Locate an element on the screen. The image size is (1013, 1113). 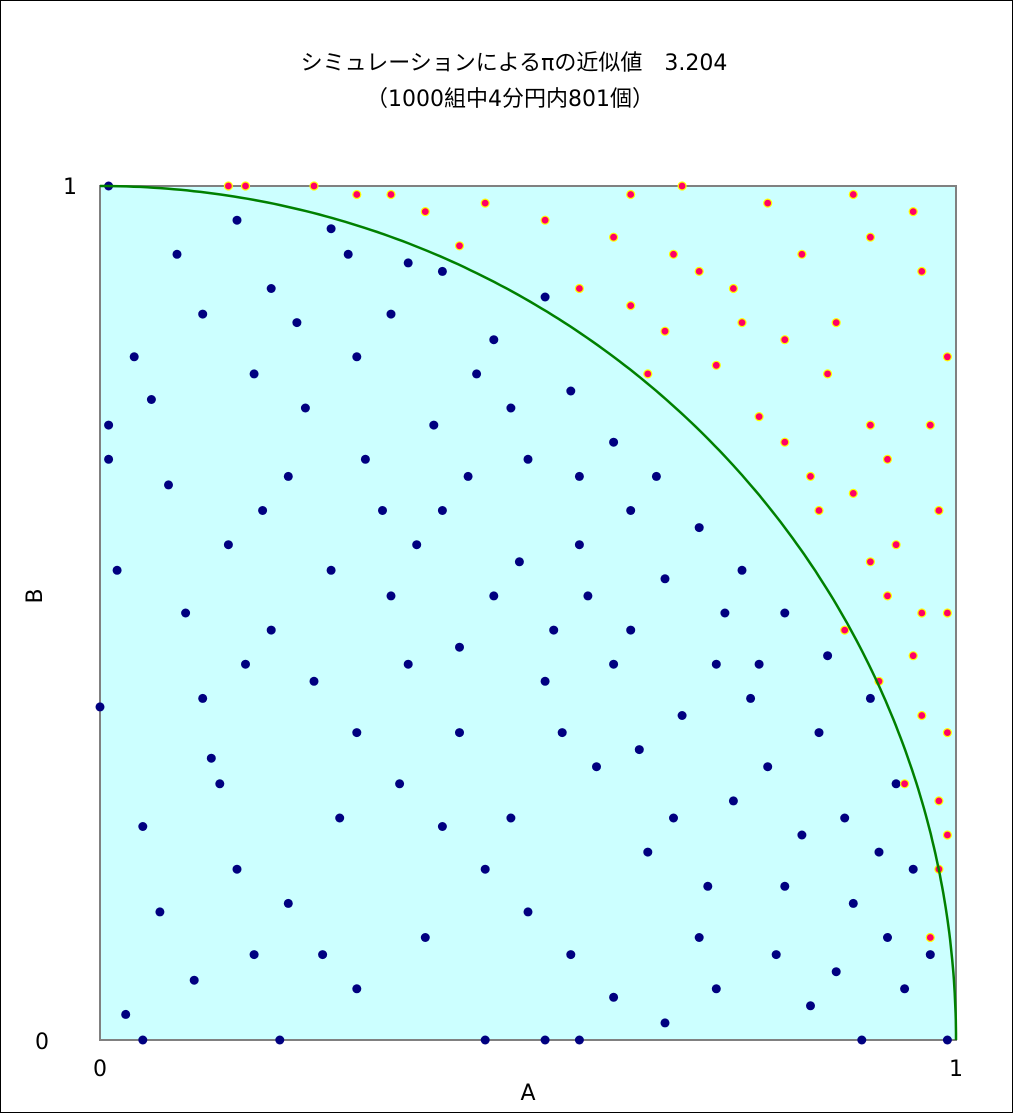
y-tick-label-bottom: 0 is located at coordinates (42, 1042).